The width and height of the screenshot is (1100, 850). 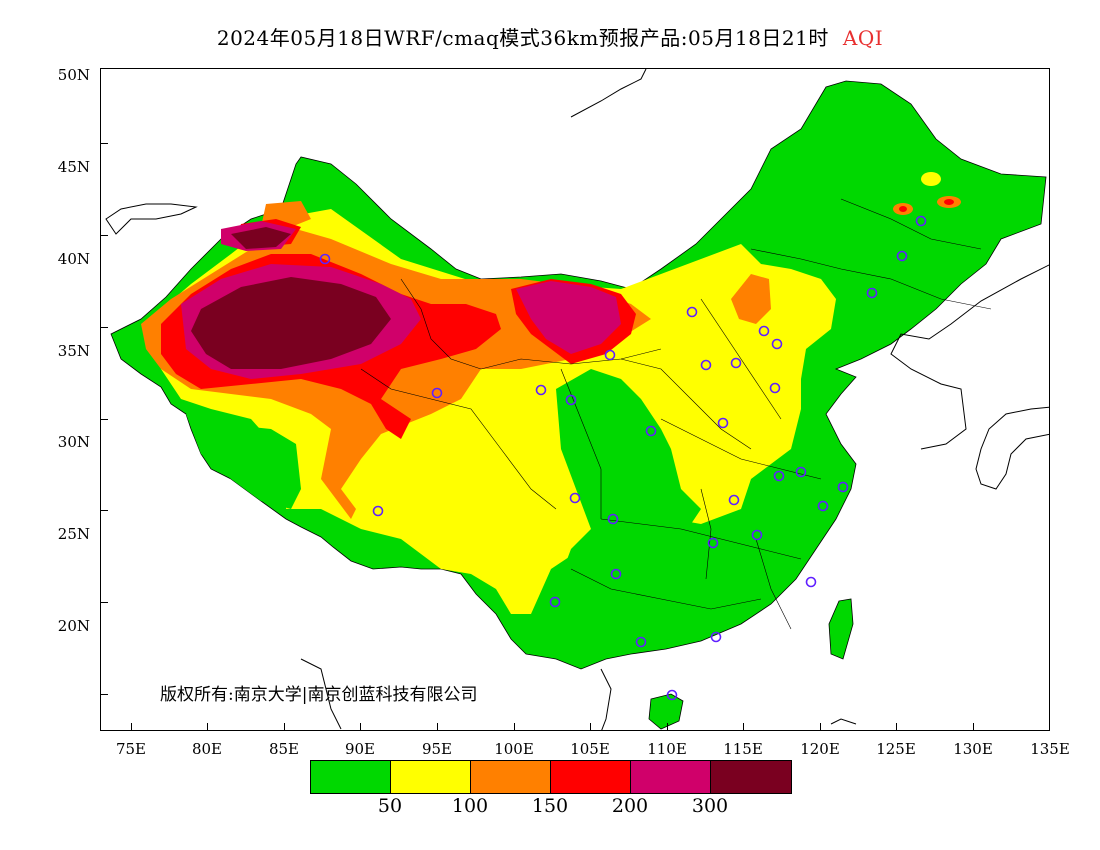 What do you see at coordinates (437, 749) in the screenshot?
I see `lon-label-95e: 95E` at bounding box center [437, 749].